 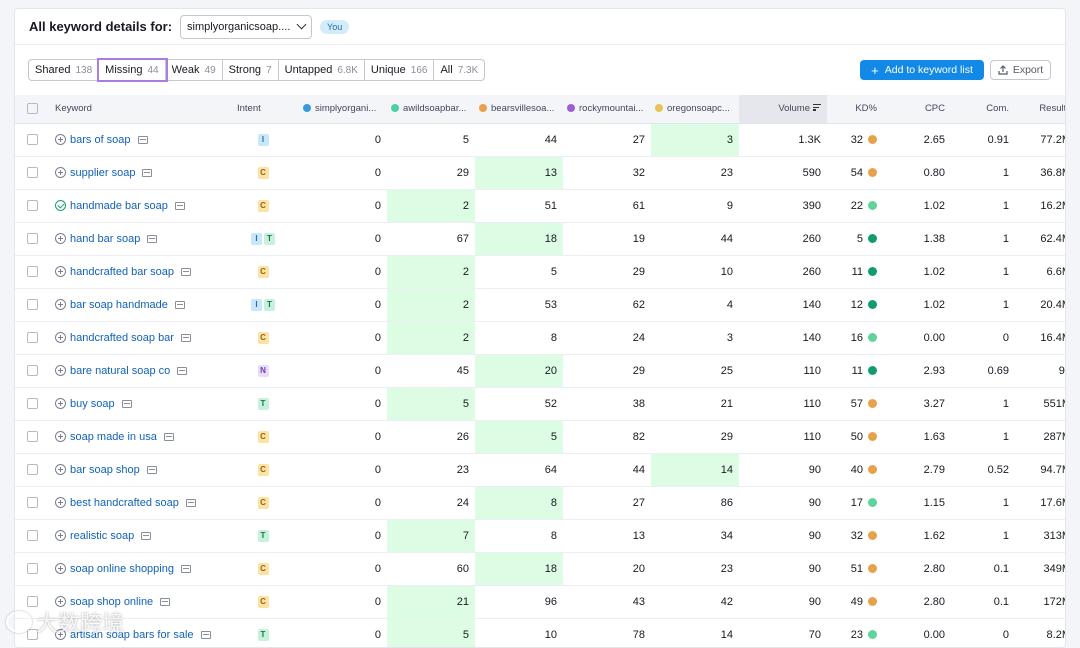 What do you see at coordinates (132, 70) in the screenshot?
I see `filter-tab-missing: Missing 44` at bounding box center [132, 70].